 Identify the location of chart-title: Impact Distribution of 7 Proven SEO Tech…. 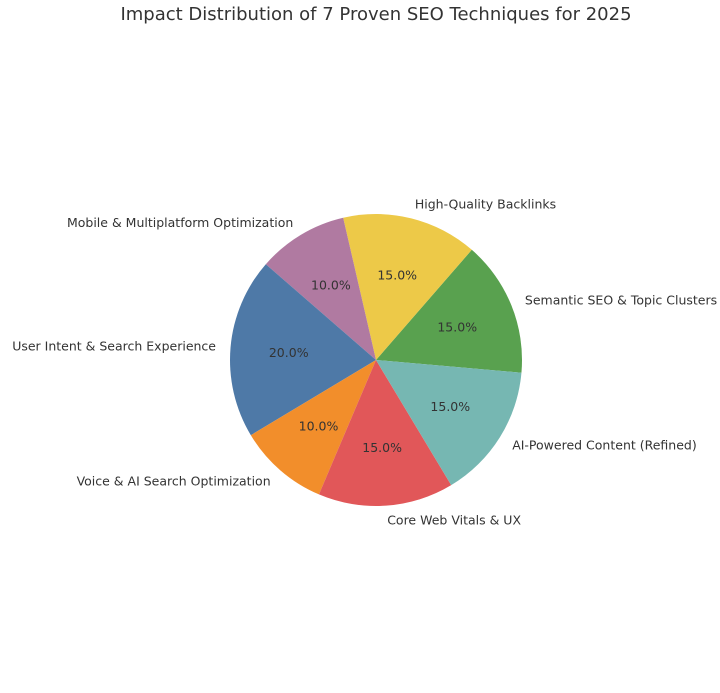
(376, 14).